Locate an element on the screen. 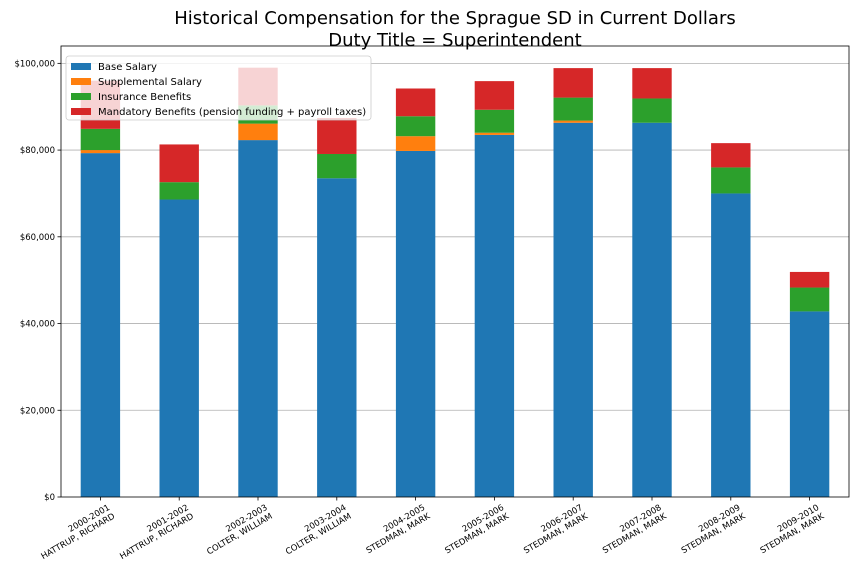 Image resolution: width=864 pixels, height=576 pixels. x-tick-label: 2009-2010STEDMAN, MARK is located at coordinates (790, 530).